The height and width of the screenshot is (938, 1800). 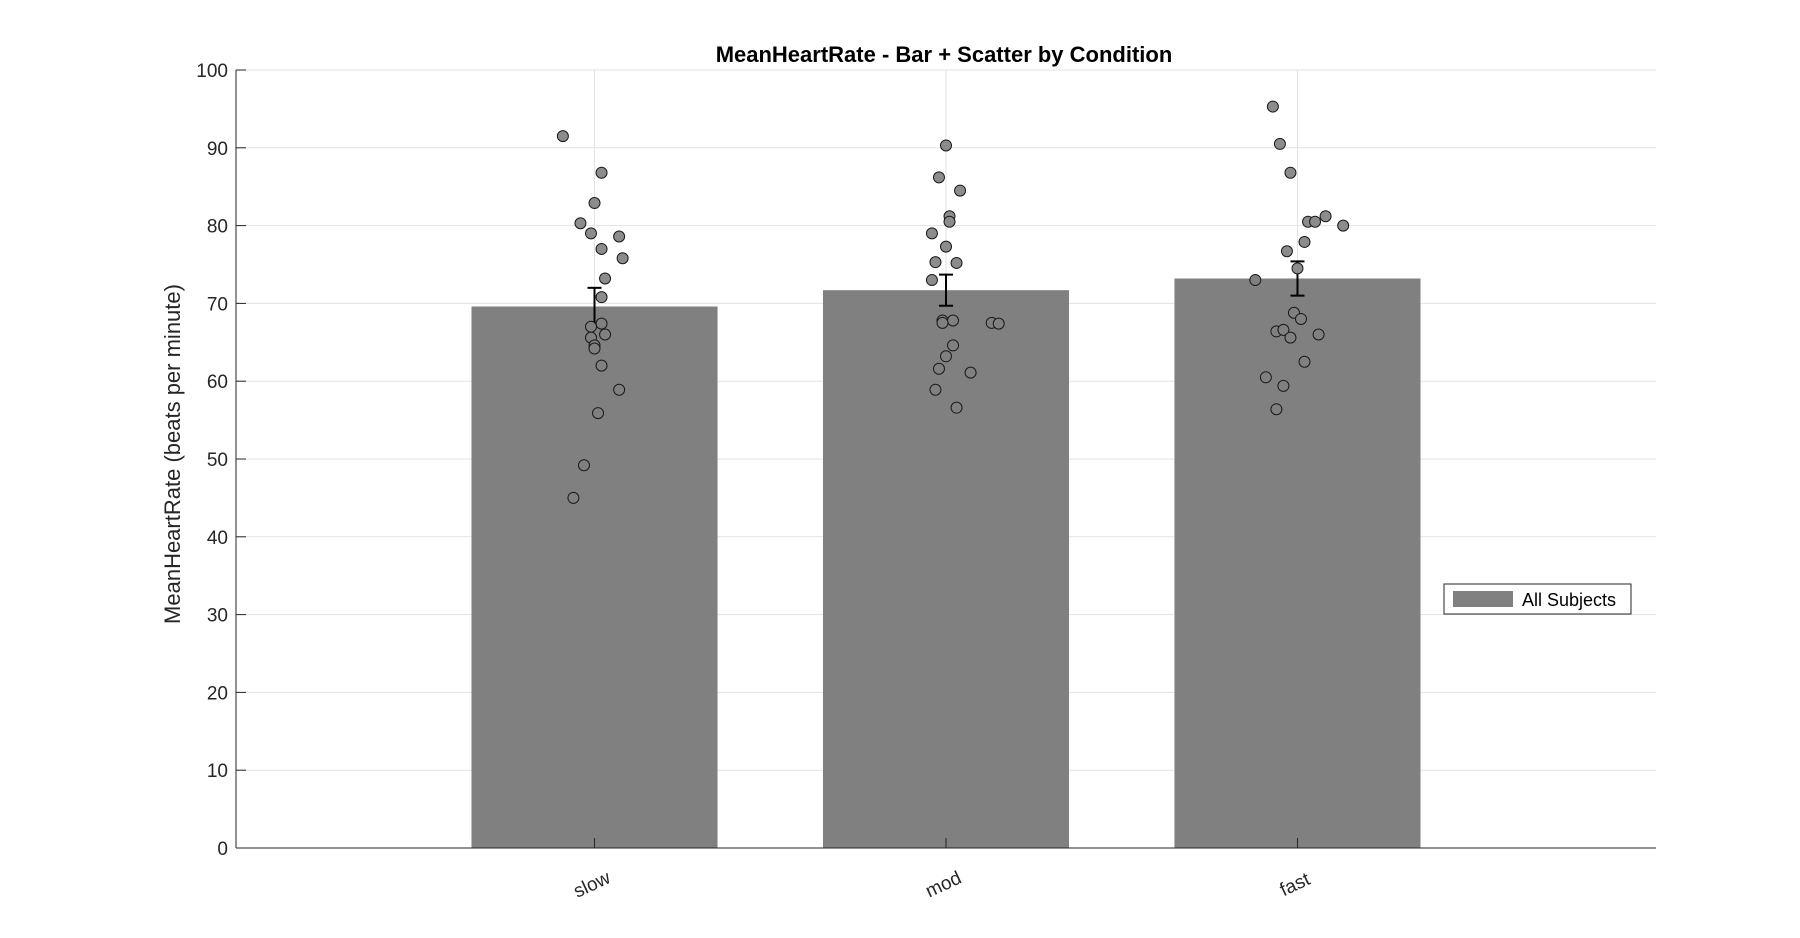 I want to click on x-tick-labels: slow mod fast, so click(x=943, y=884).